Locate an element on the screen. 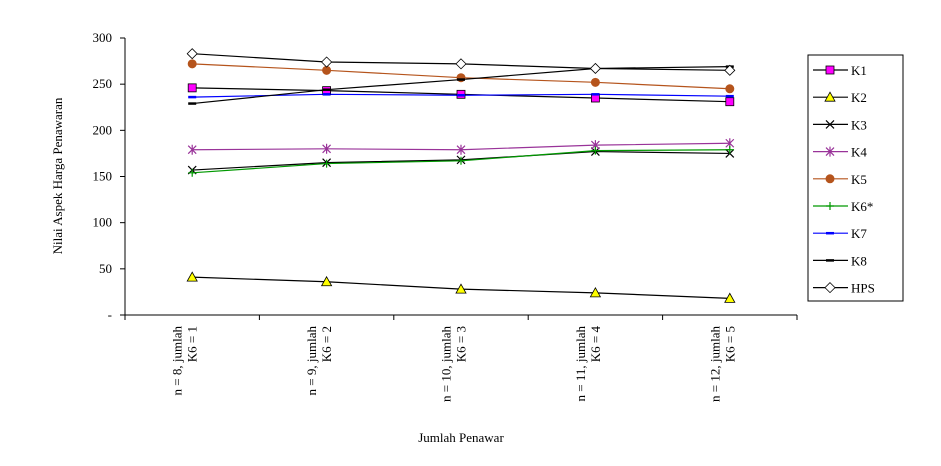  legend-label: K7 is located at coordinates (859, 233).